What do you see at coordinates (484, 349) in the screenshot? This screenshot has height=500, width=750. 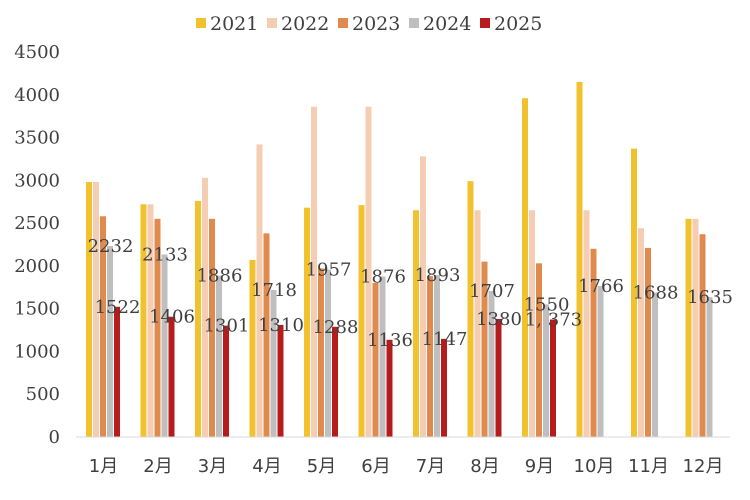 I see `bar-2023-8月` at bounding box center [484, 349].